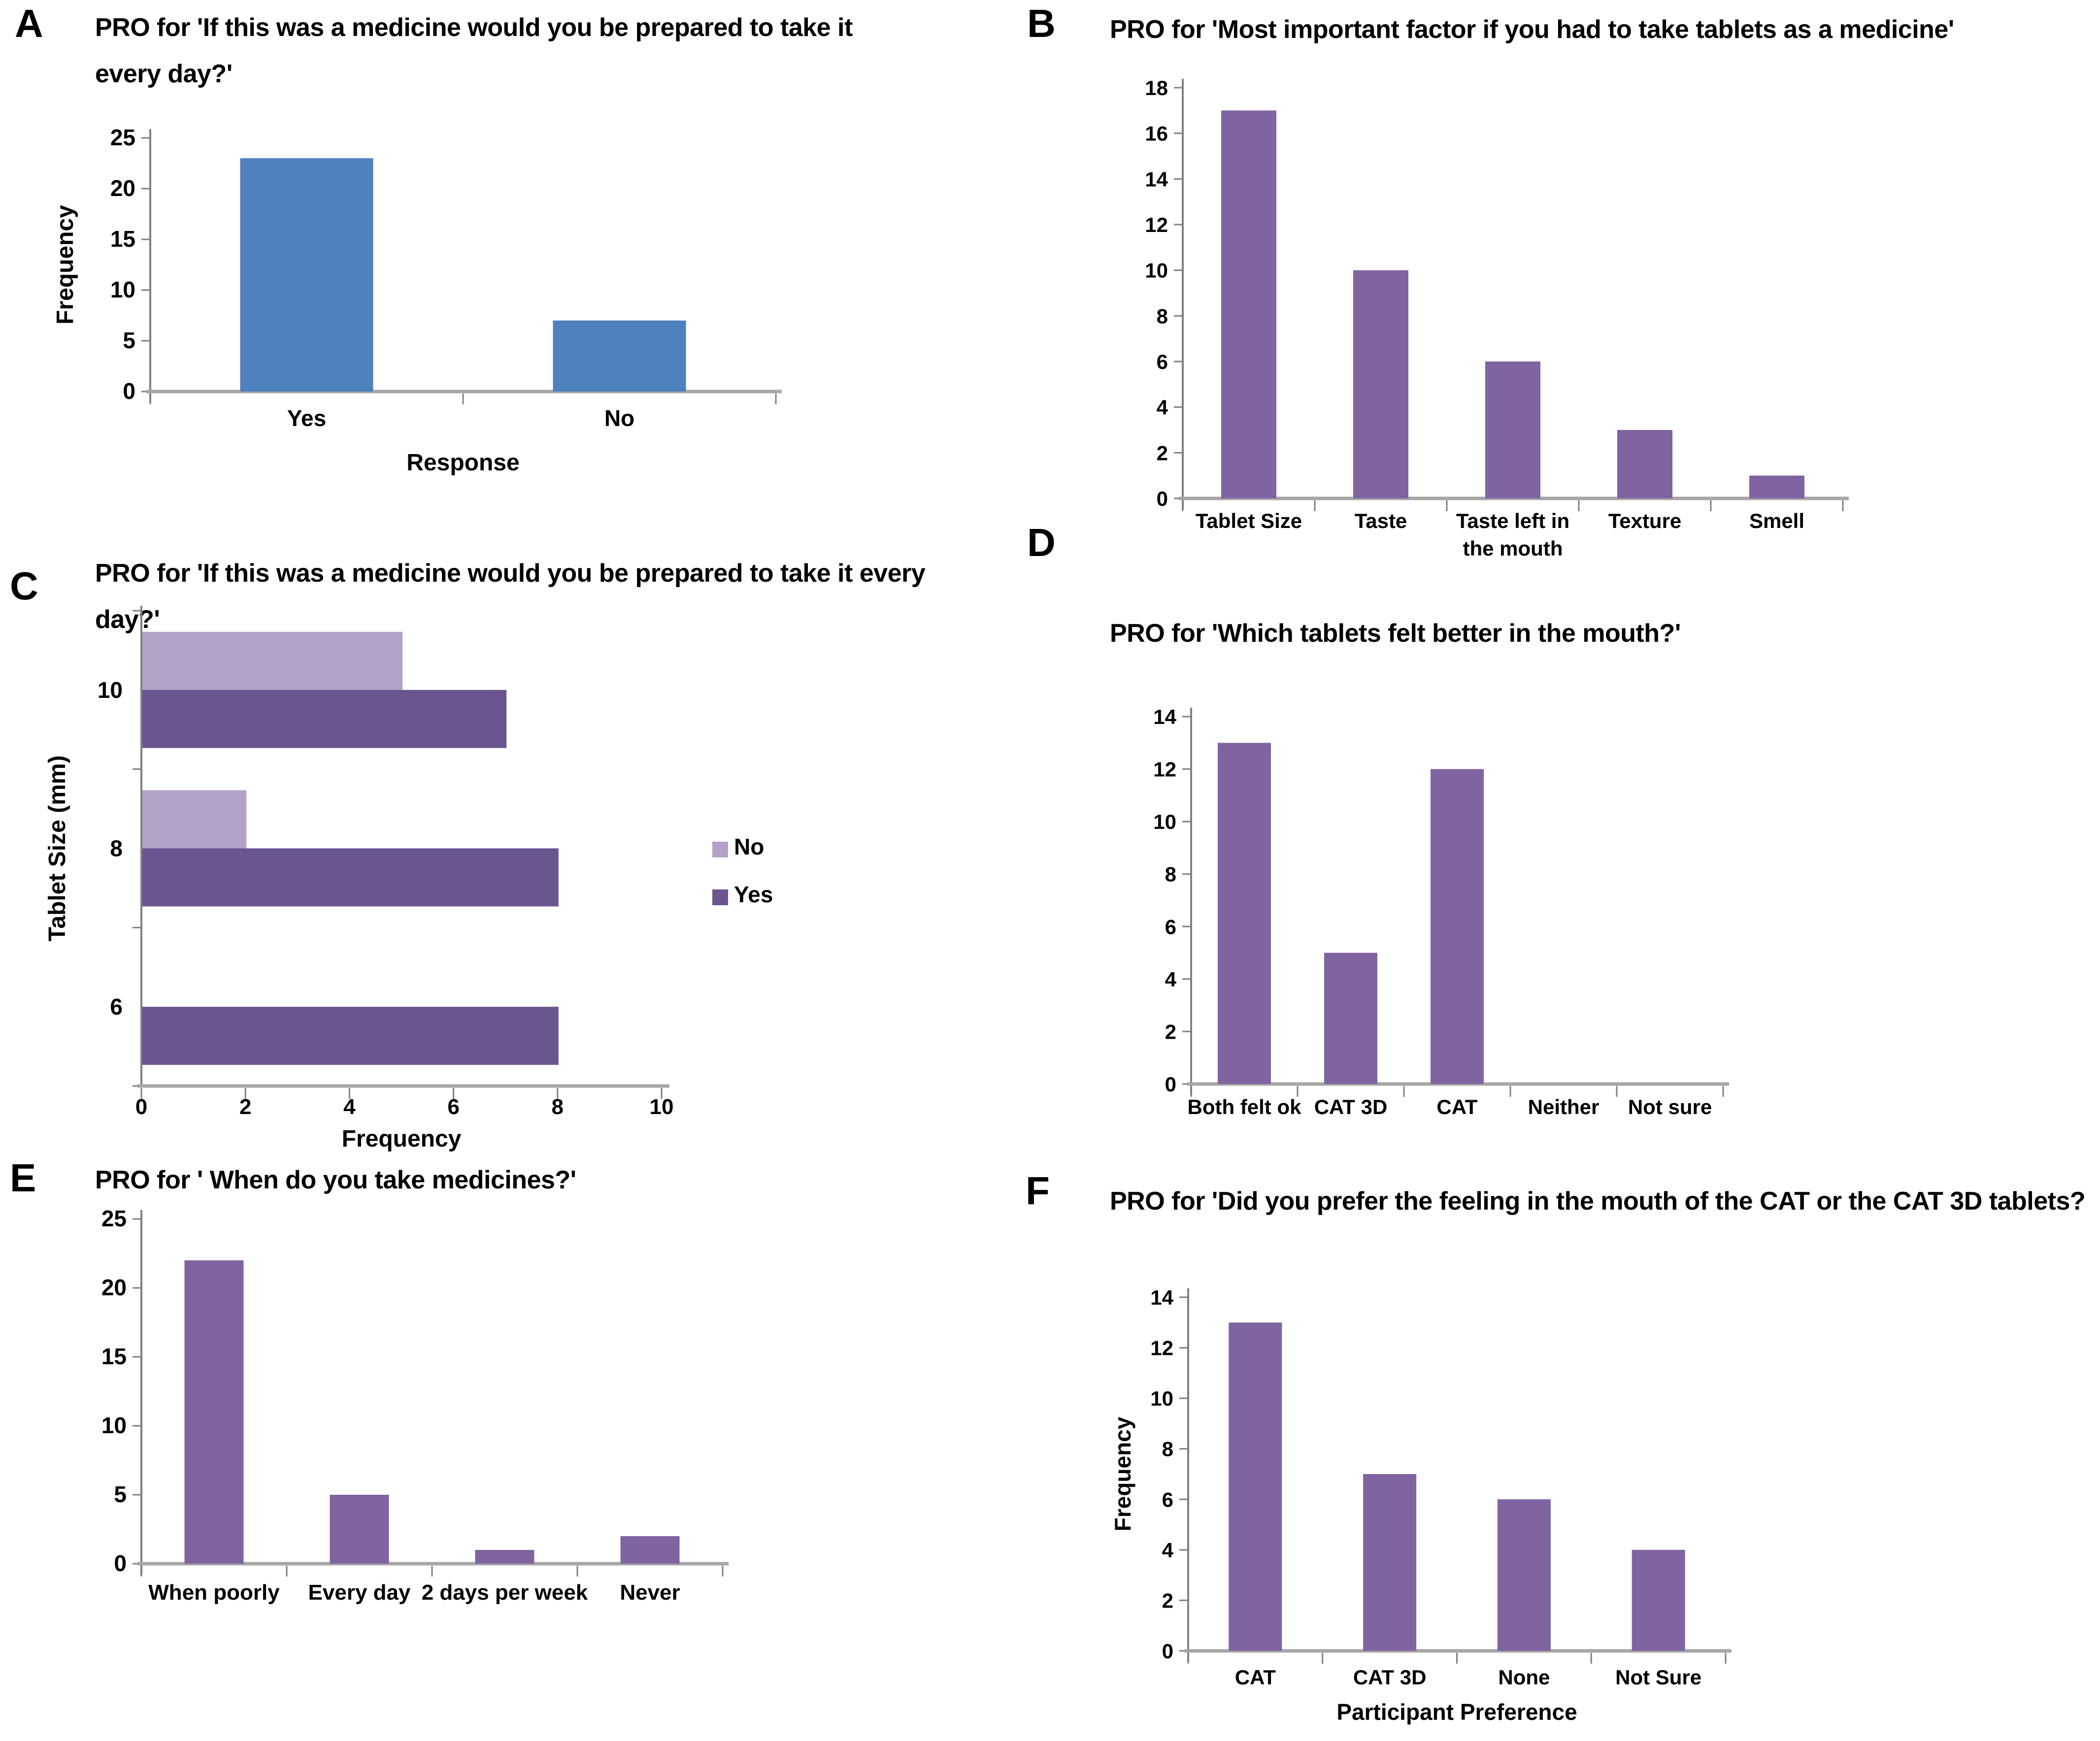  What do you see at coordinates (558, 1107) in the screenshot?
I see `x-tick-label: 8` at bounding box center [558, 1107].